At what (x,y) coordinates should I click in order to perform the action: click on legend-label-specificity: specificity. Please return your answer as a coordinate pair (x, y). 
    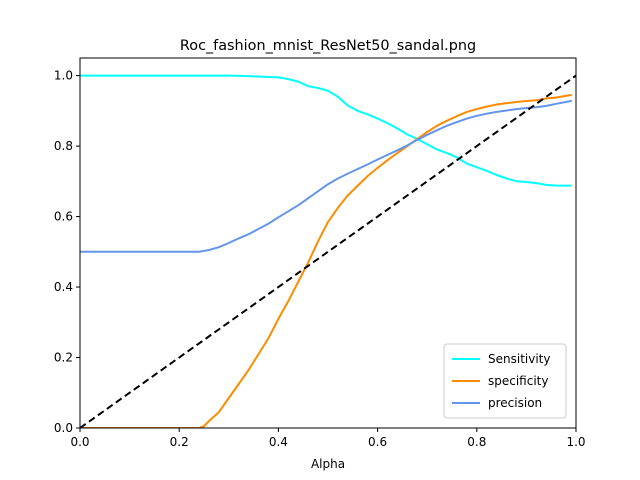
    Looking at the image, I should click on (518, 381).